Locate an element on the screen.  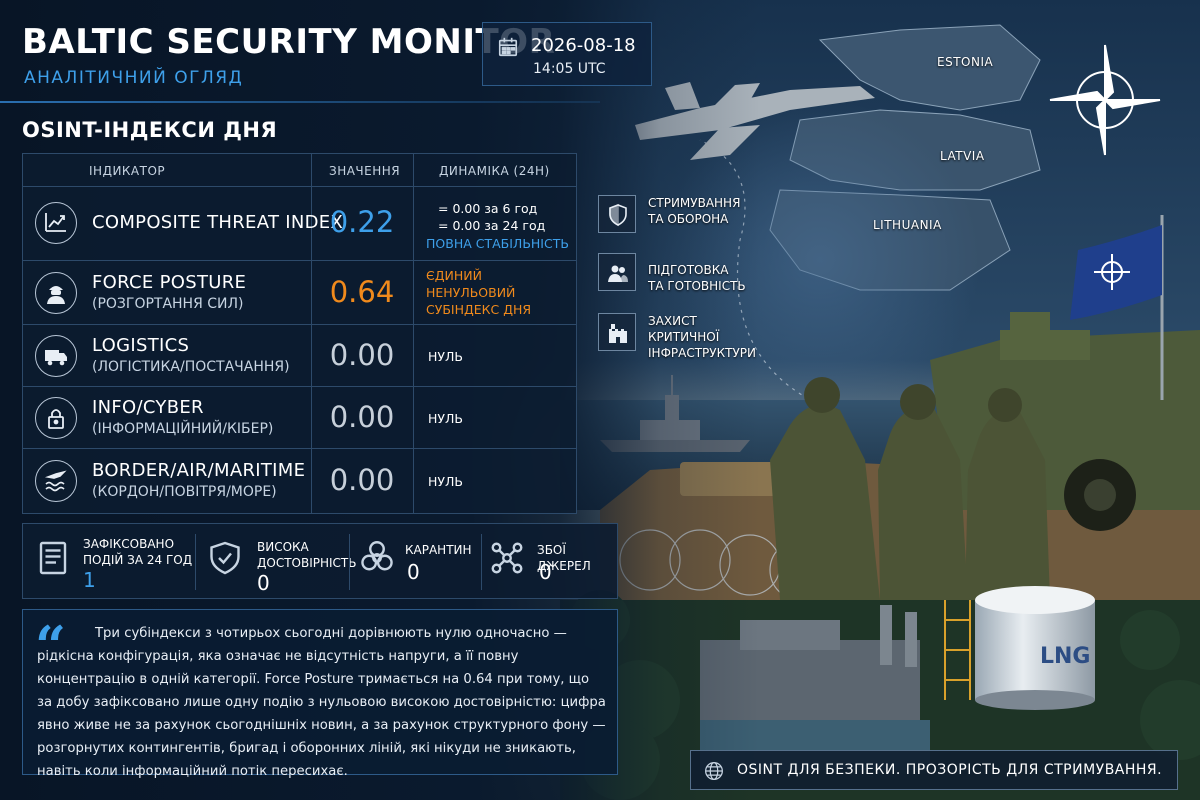
column-header-dynamics: ДИНАМІКА (24Н) is located at coordinates (494, 171).